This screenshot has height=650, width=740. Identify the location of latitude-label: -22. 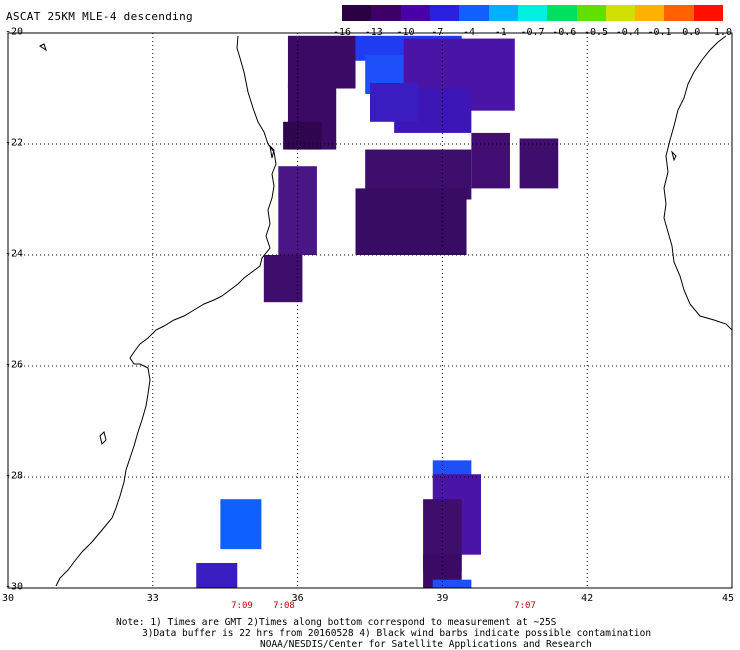
(14, 143).